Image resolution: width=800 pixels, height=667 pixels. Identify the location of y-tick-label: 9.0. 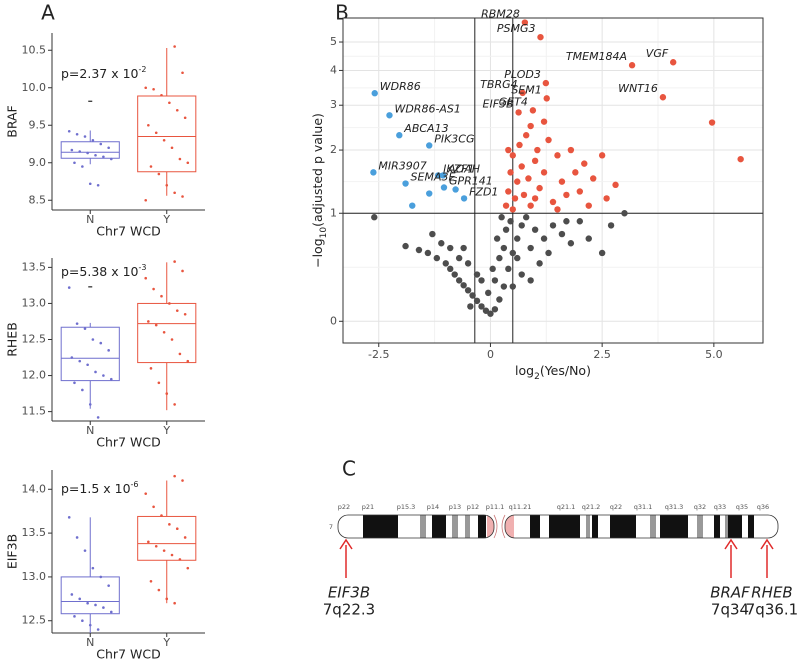
(38, 162).